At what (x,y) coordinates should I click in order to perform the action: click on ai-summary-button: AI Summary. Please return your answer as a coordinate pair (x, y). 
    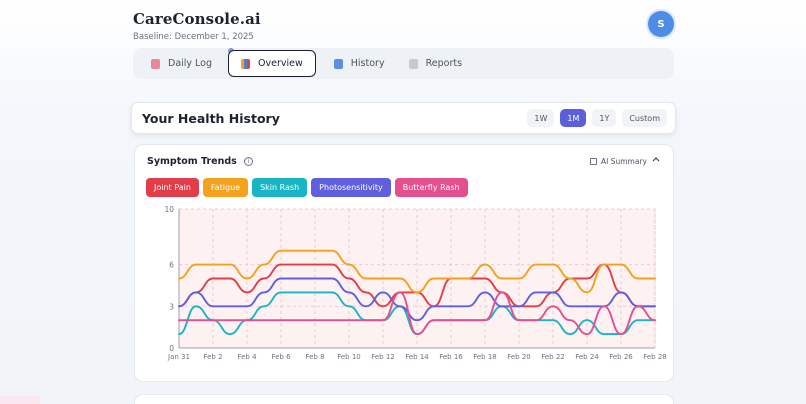
    Looking at the image, I should click on (618, 161).